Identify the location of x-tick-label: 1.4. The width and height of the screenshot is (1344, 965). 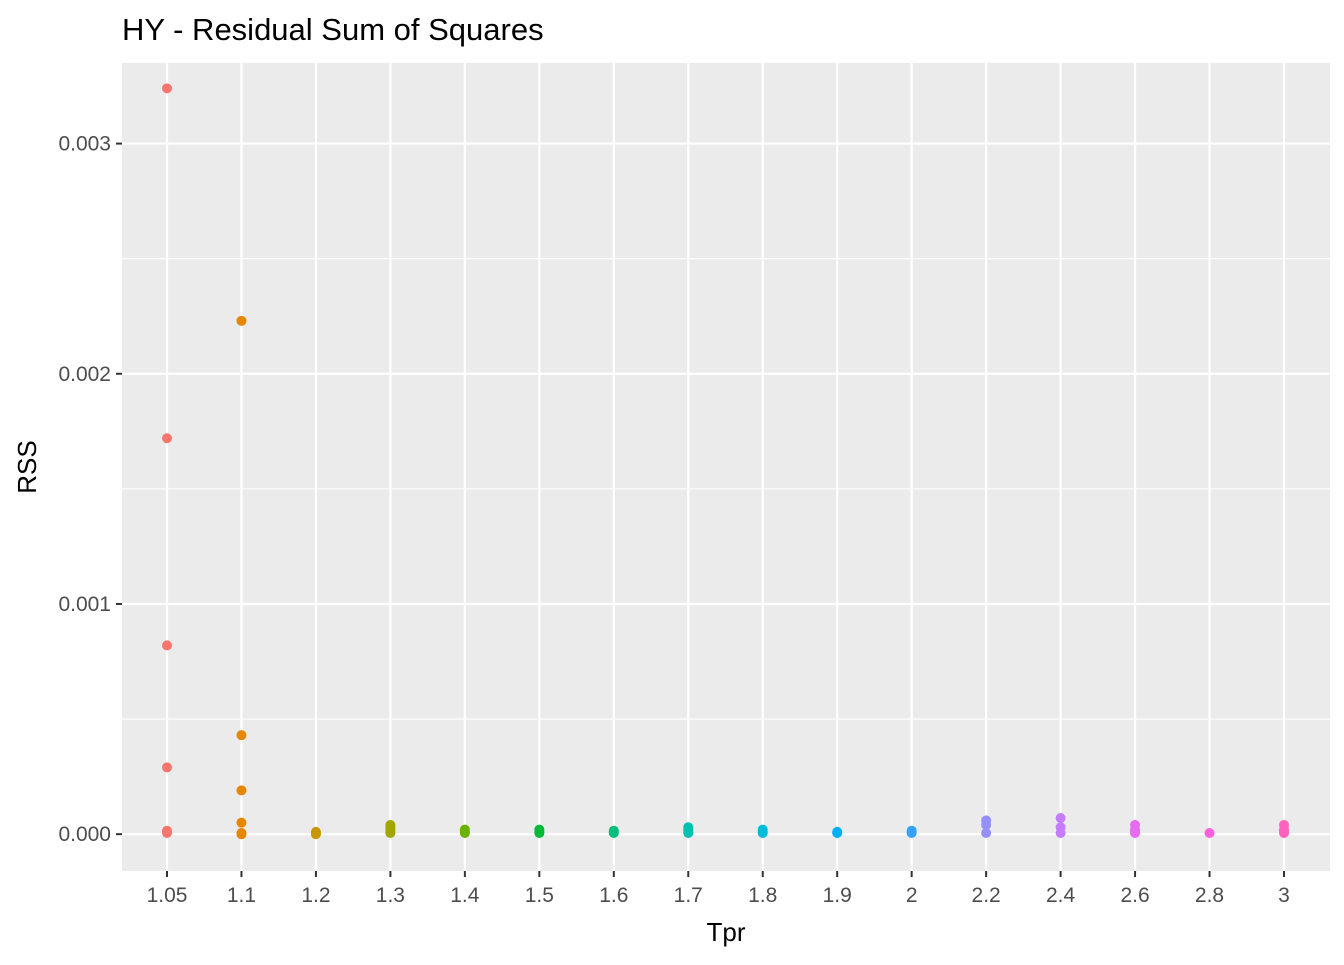
(465, 895).